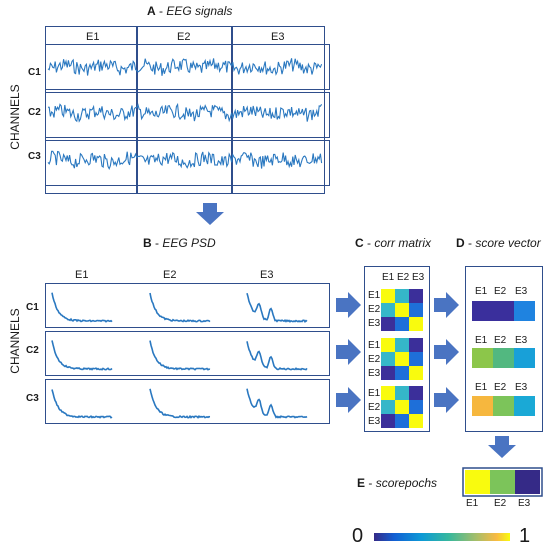 The image size is (550, 548). I want to click on psd-curve-c1-e1, so click(82, 307).